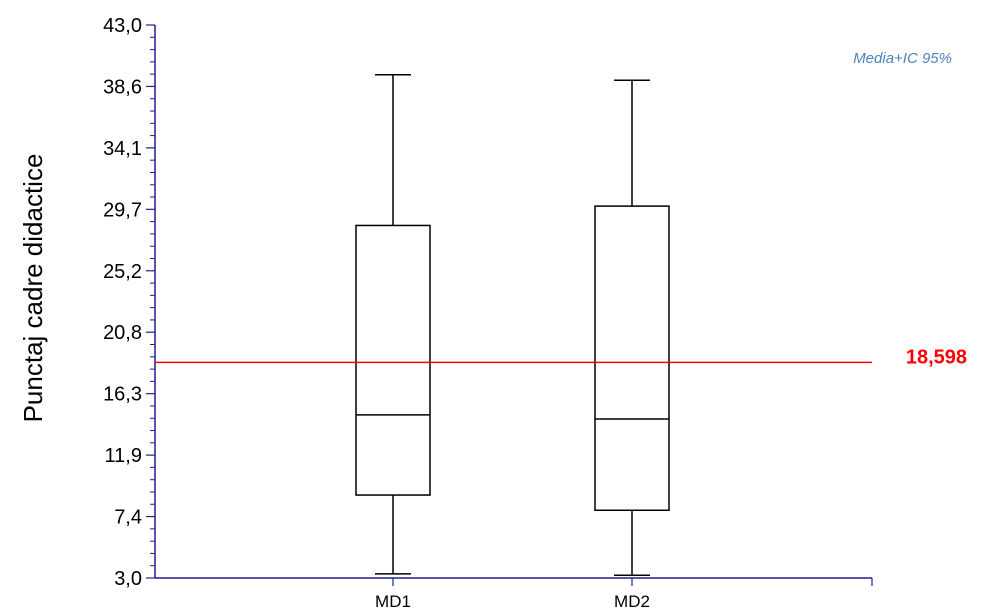  What do you see at coordinates (936, 357) in the screenshot?
I see `reference-line-label: 18,598` at bounding box center [936, 357].